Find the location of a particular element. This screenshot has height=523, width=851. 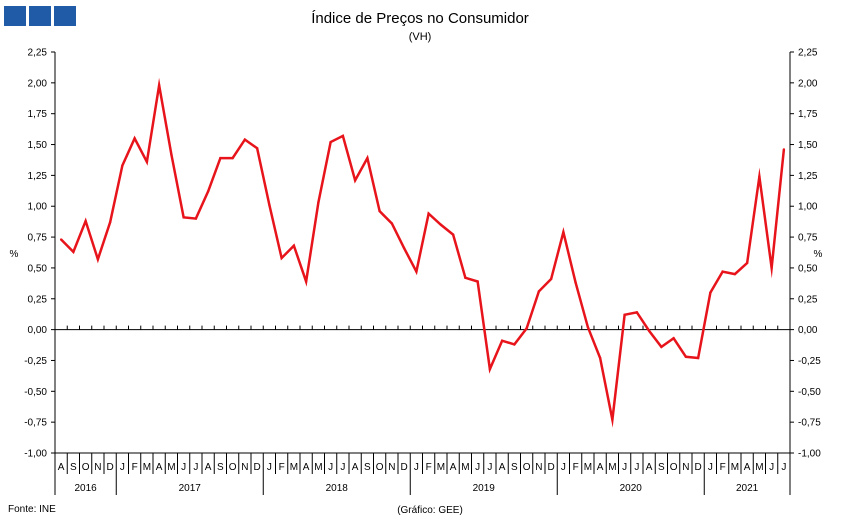

chart-title: Índice de Preços no Consumidor is located at coordinates (420, 18).